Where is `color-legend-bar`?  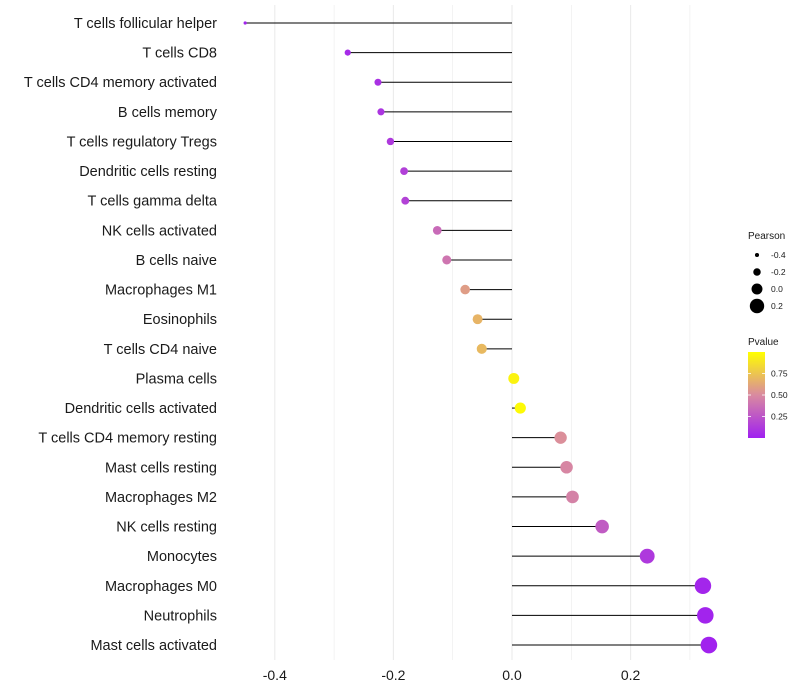 color-legend-bar is located at coordinates (756, 395).